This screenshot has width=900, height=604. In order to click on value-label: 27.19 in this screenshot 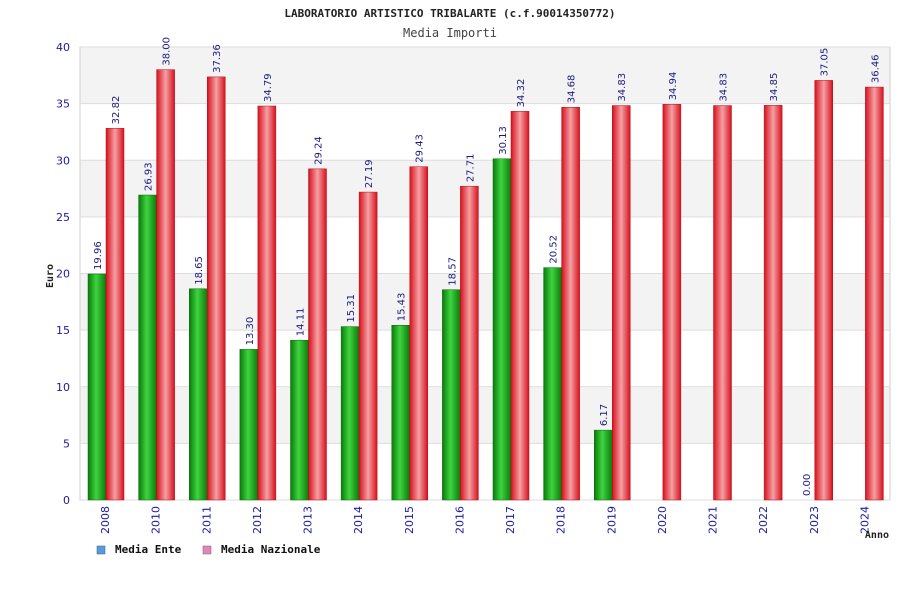, I will do `click(369, 173)`.